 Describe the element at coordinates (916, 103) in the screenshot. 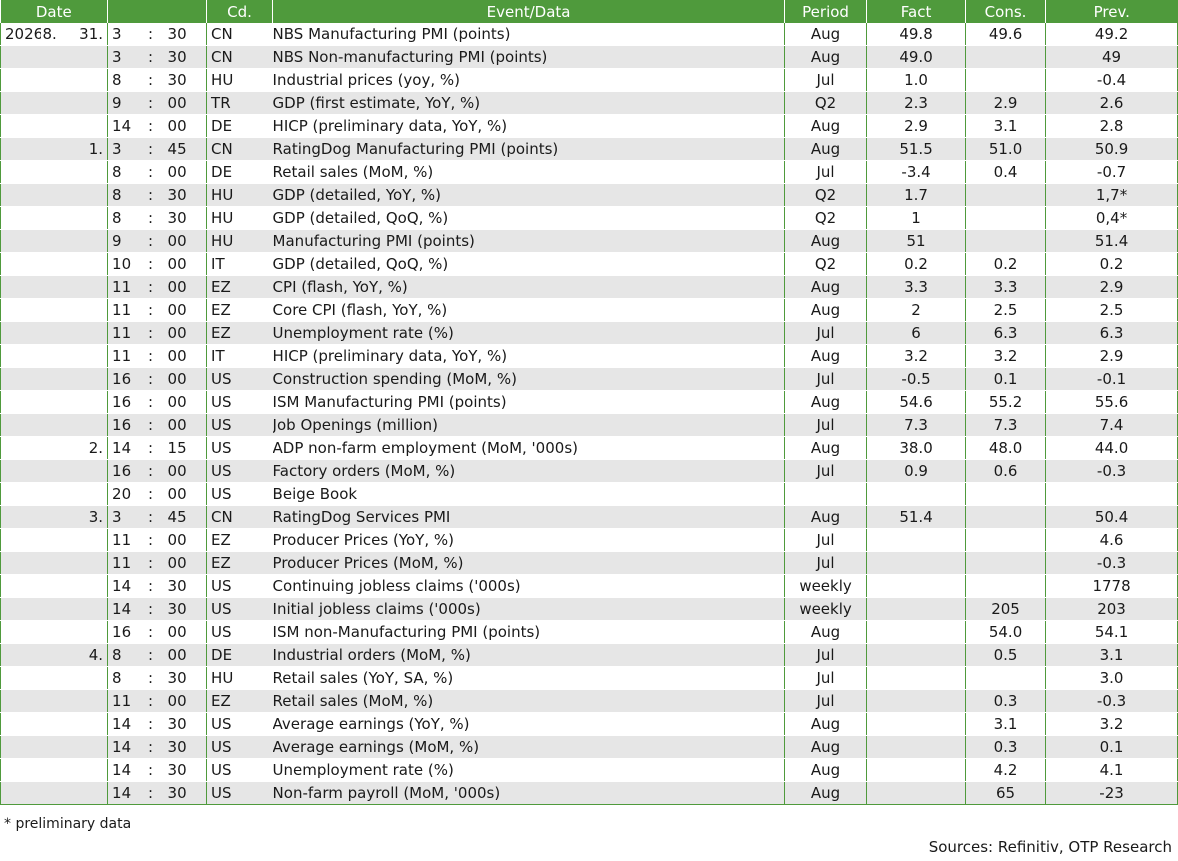

I see `cell-fact: 2.3` at that location.